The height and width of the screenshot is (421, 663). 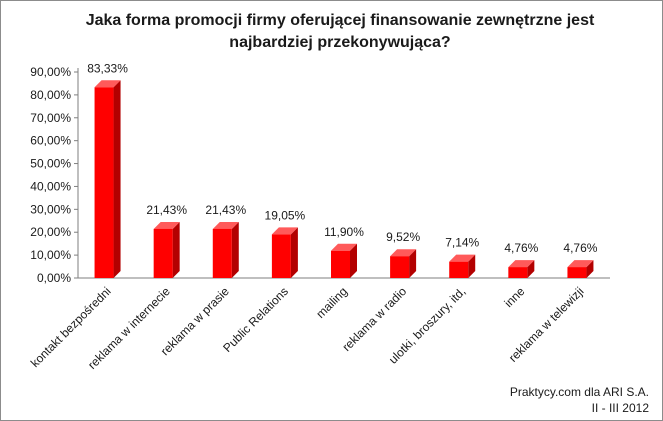 What do you see at coordinates (50, 72) in the screenshot?
I see `y-tick-label: 90,00%` at bounding box center [50, 72].